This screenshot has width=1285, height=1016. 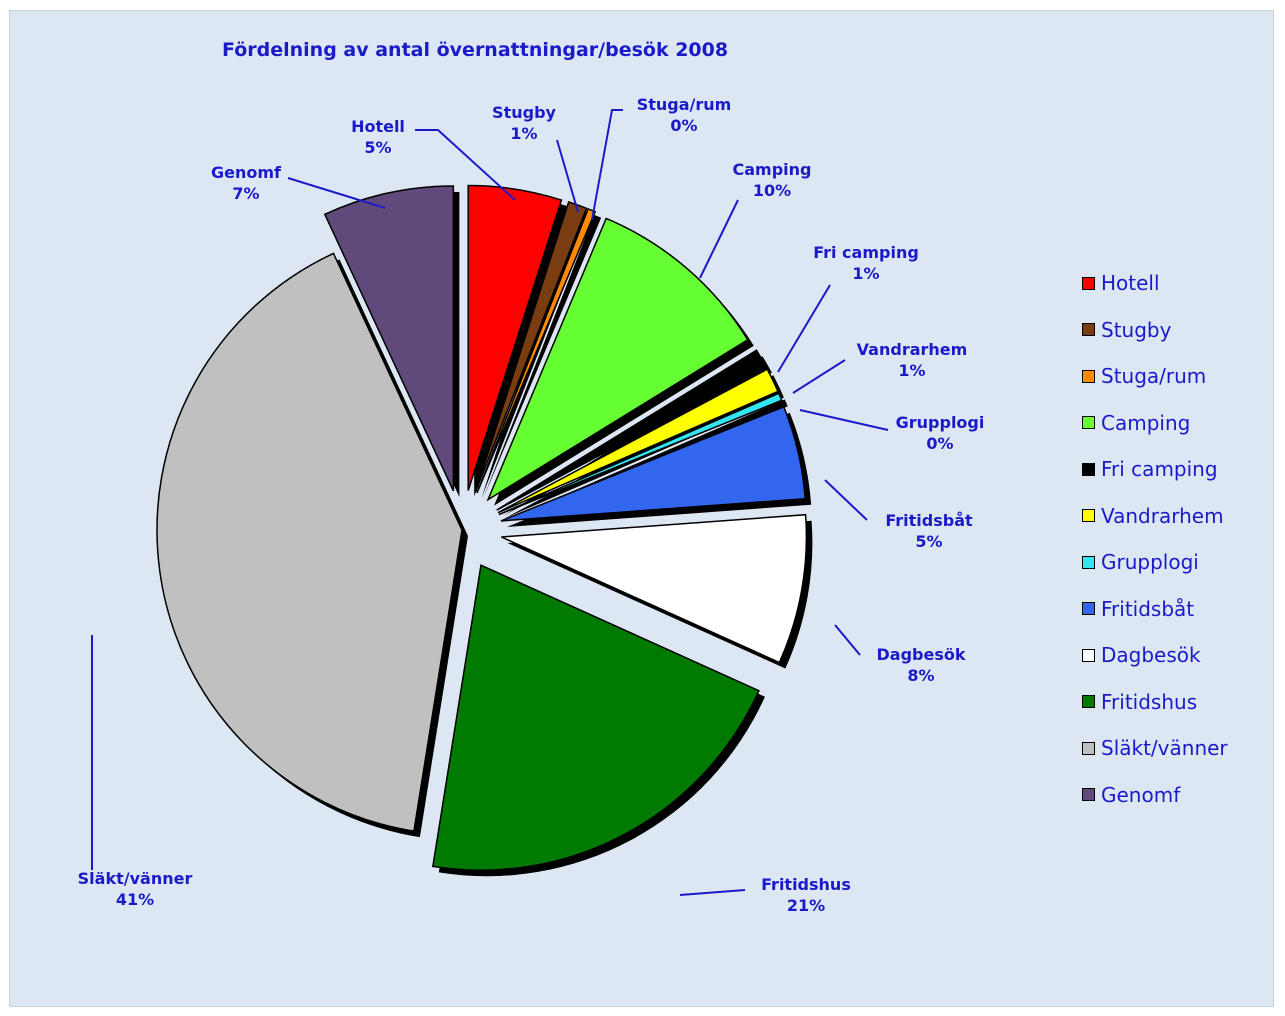 I want to click on slice-fritidshus, so click(x=595, y=717).